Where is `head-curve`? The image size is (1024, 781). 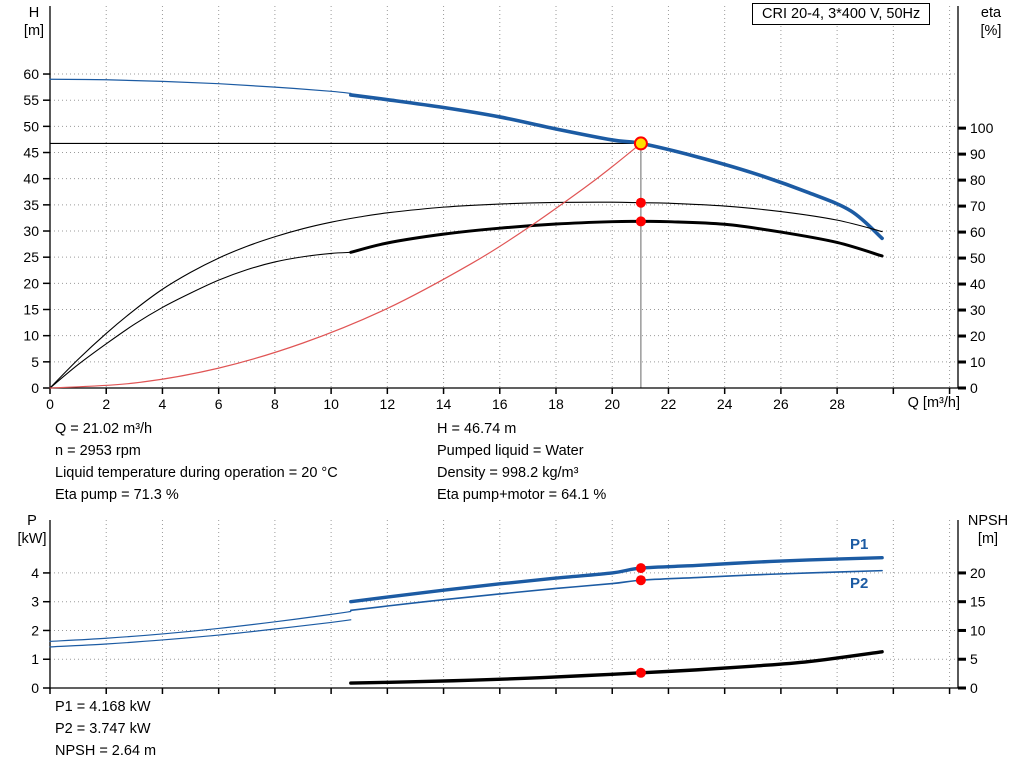
head-curve is located at coordinates (616, 167).